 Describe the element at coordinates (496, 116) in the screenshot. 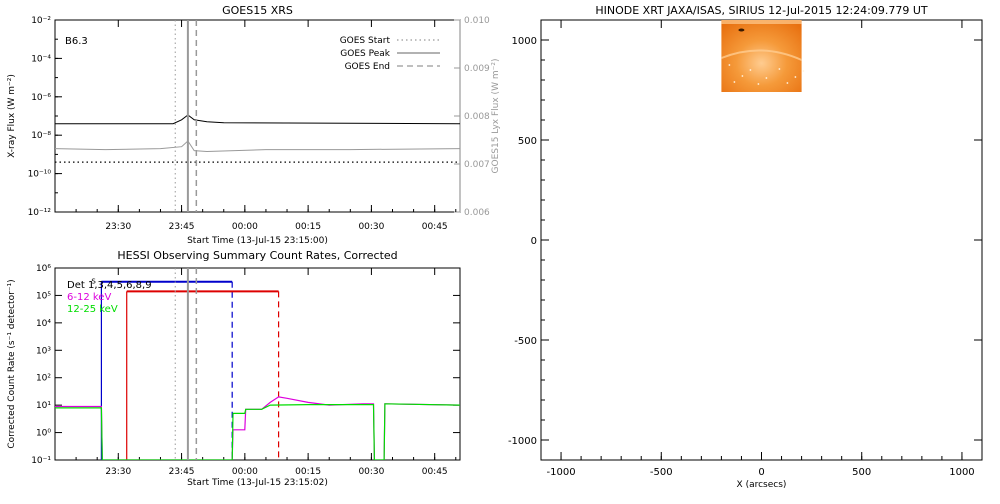

I see `goes-y-right-axis-label: GOES15 Lyx Flux (W m⁻²)` at that location.